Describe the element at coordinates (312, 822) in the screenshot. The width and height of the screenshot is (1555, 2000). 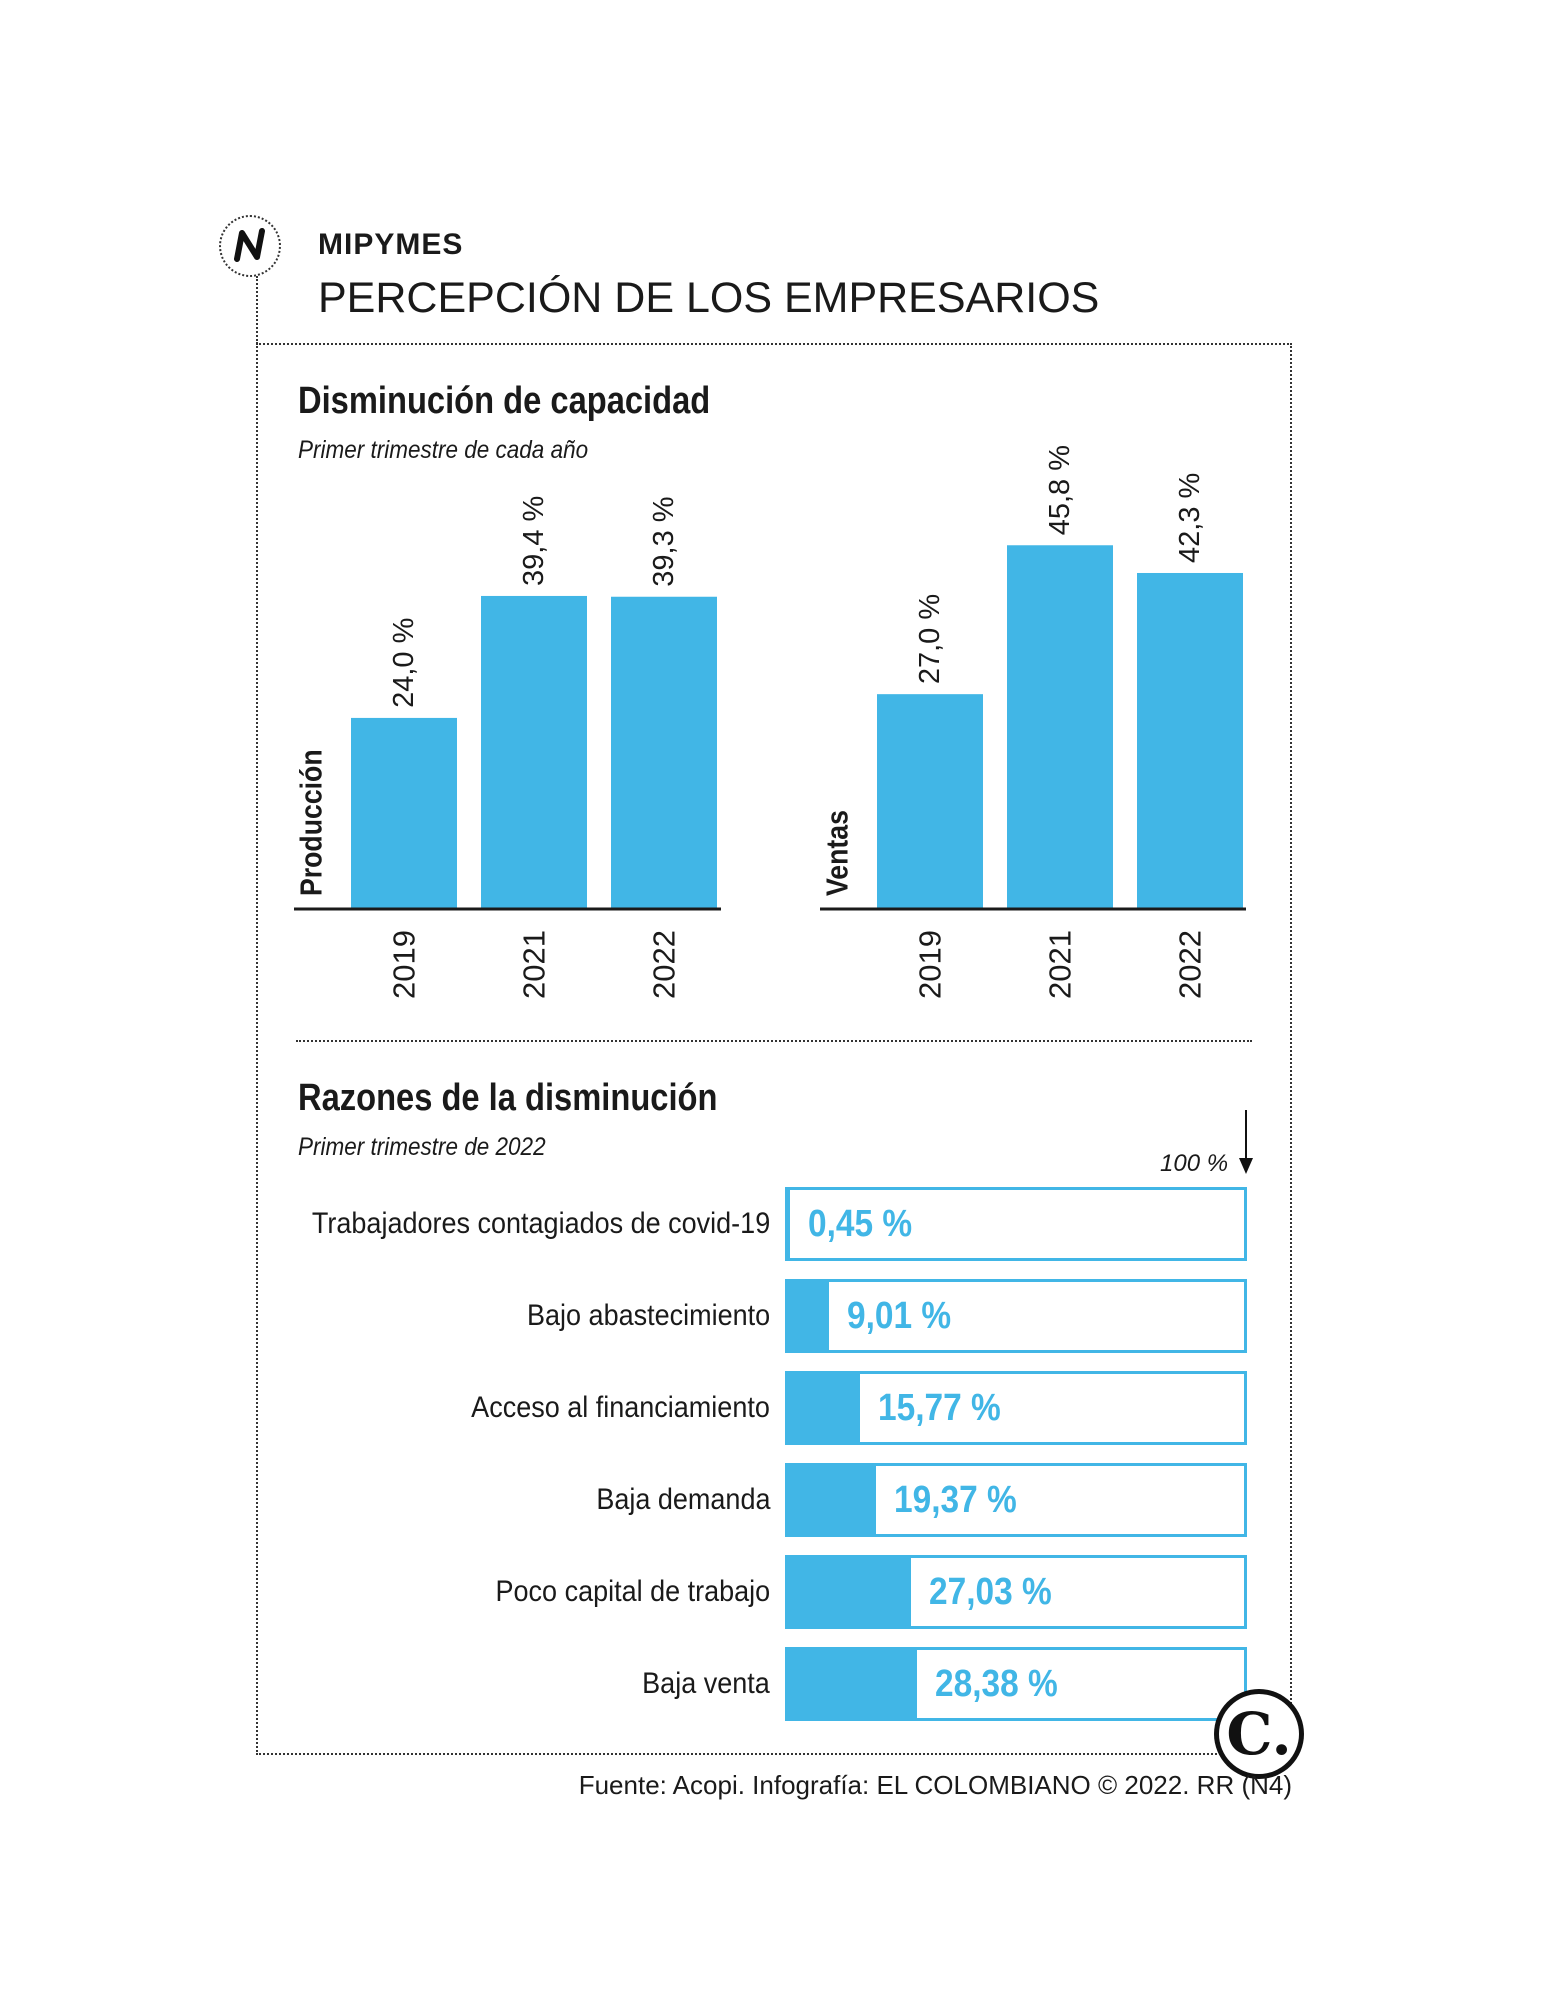
I see `y-axis-label-production: Producción` at that location.